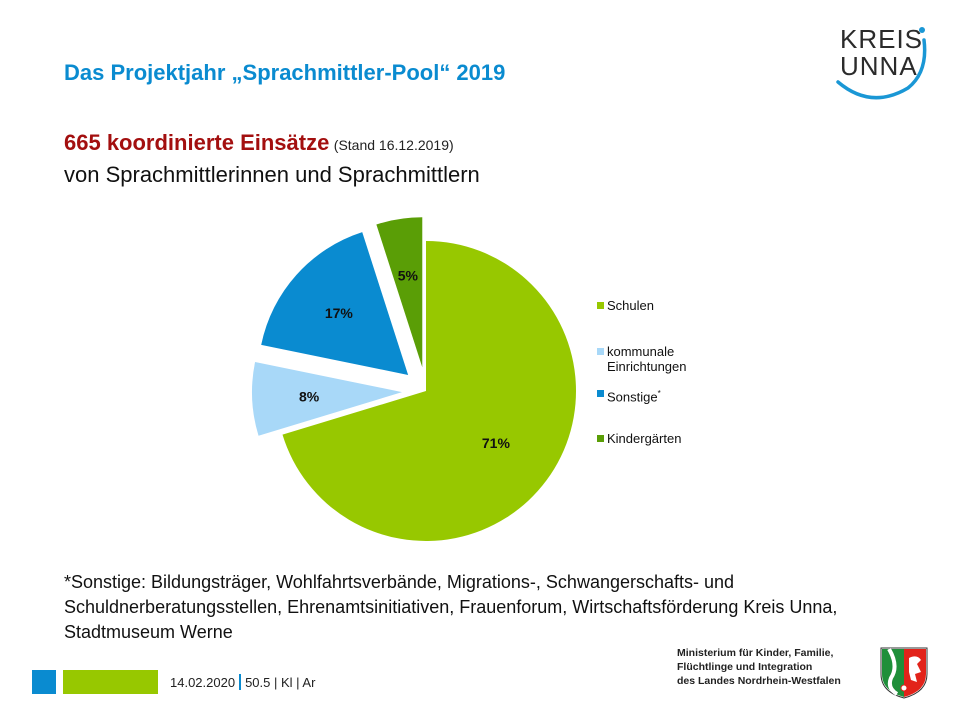 The image size is (960, 720). I want to click on legend-item-kommunale: kommunale Einrichtungen, so click(642, 359).